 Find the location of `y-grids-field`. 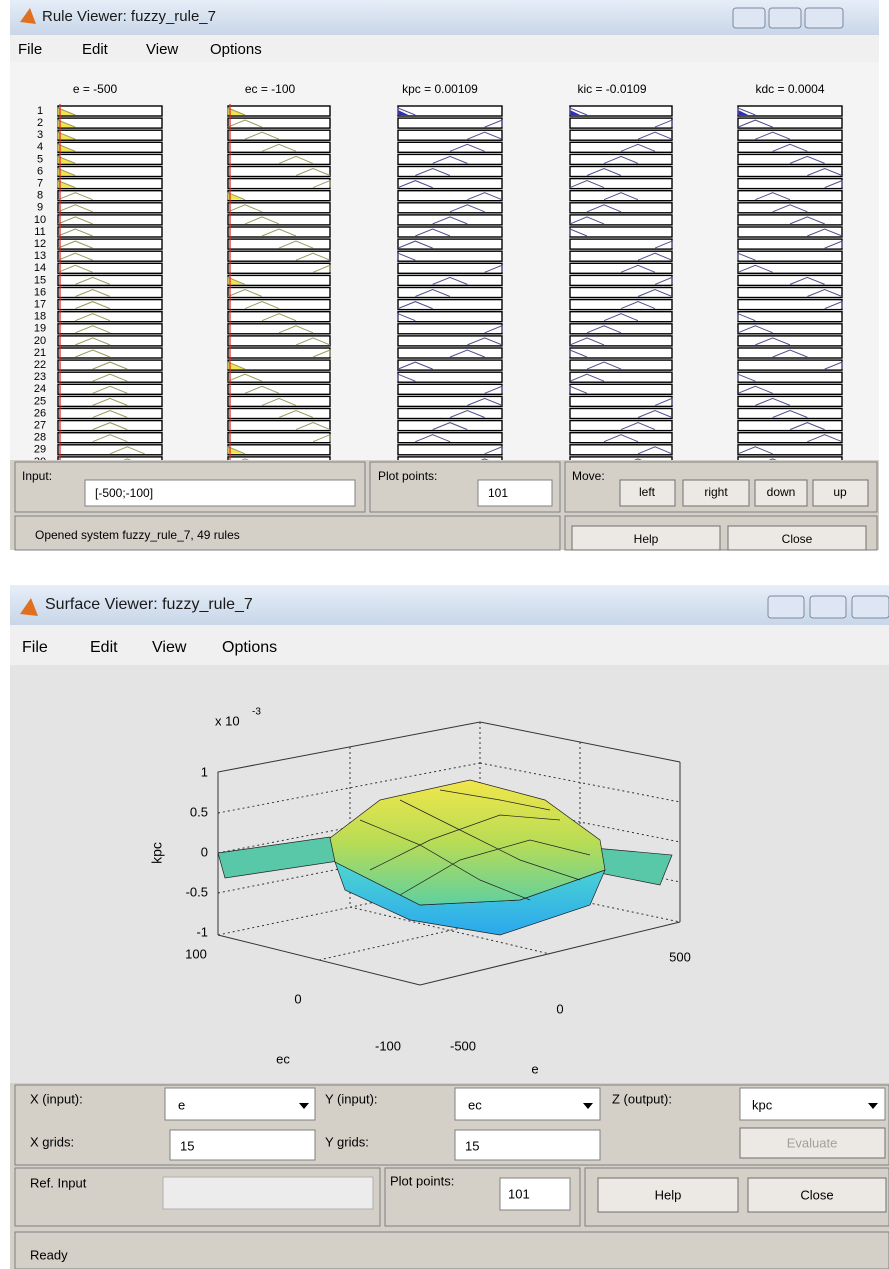

y-grids-field is located at coordinates (527, 1145).